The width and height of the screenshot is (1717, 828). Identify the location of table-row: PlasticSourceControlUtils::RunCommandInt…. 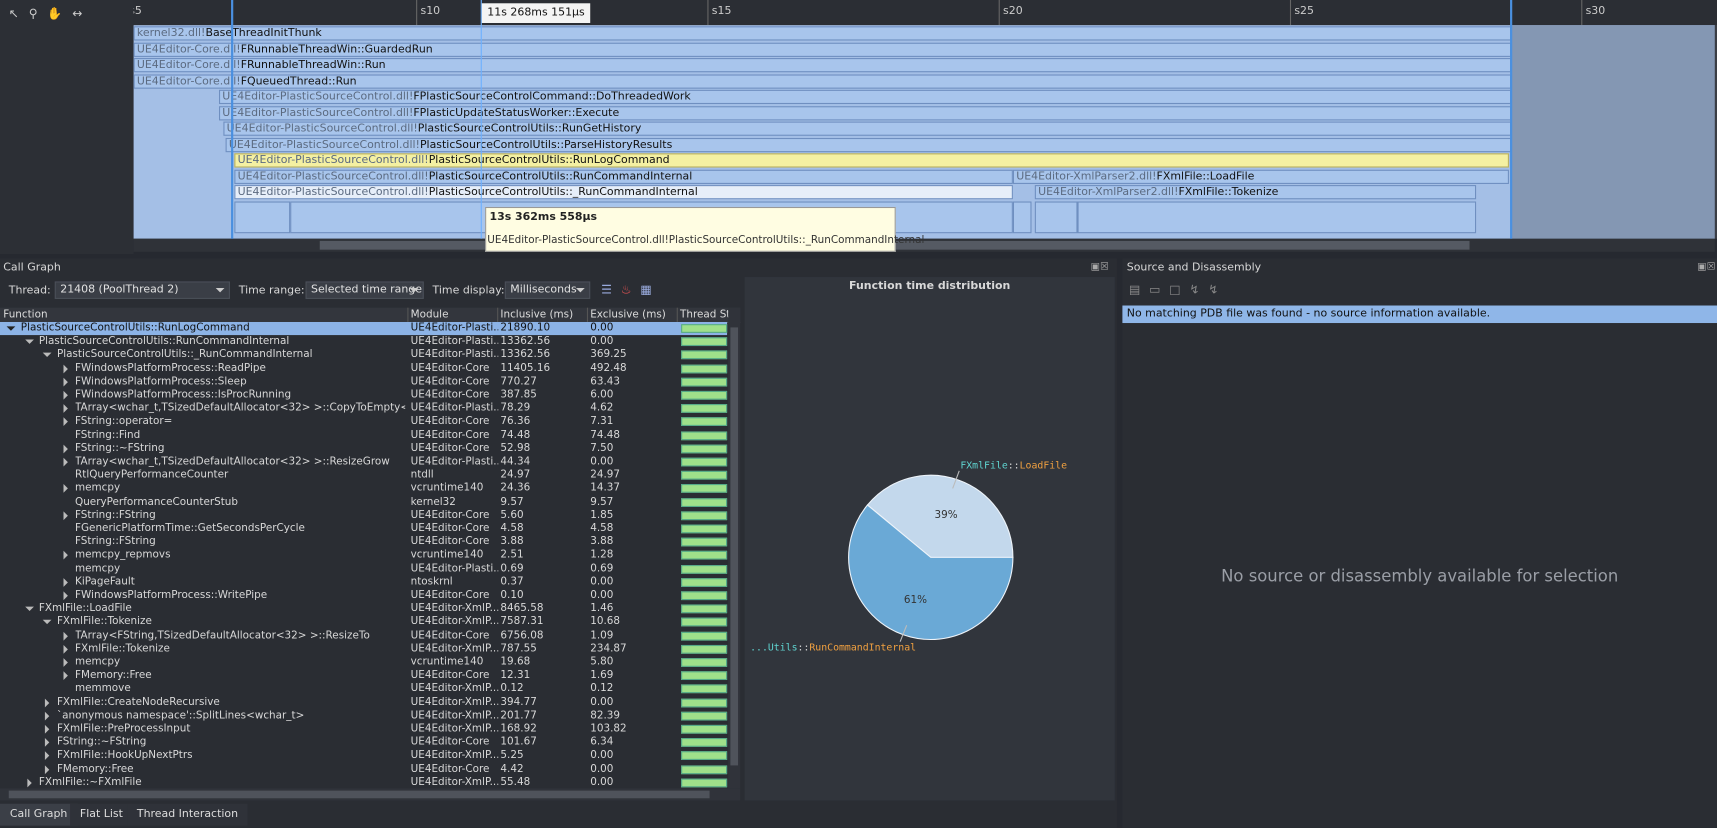
(364, 342).